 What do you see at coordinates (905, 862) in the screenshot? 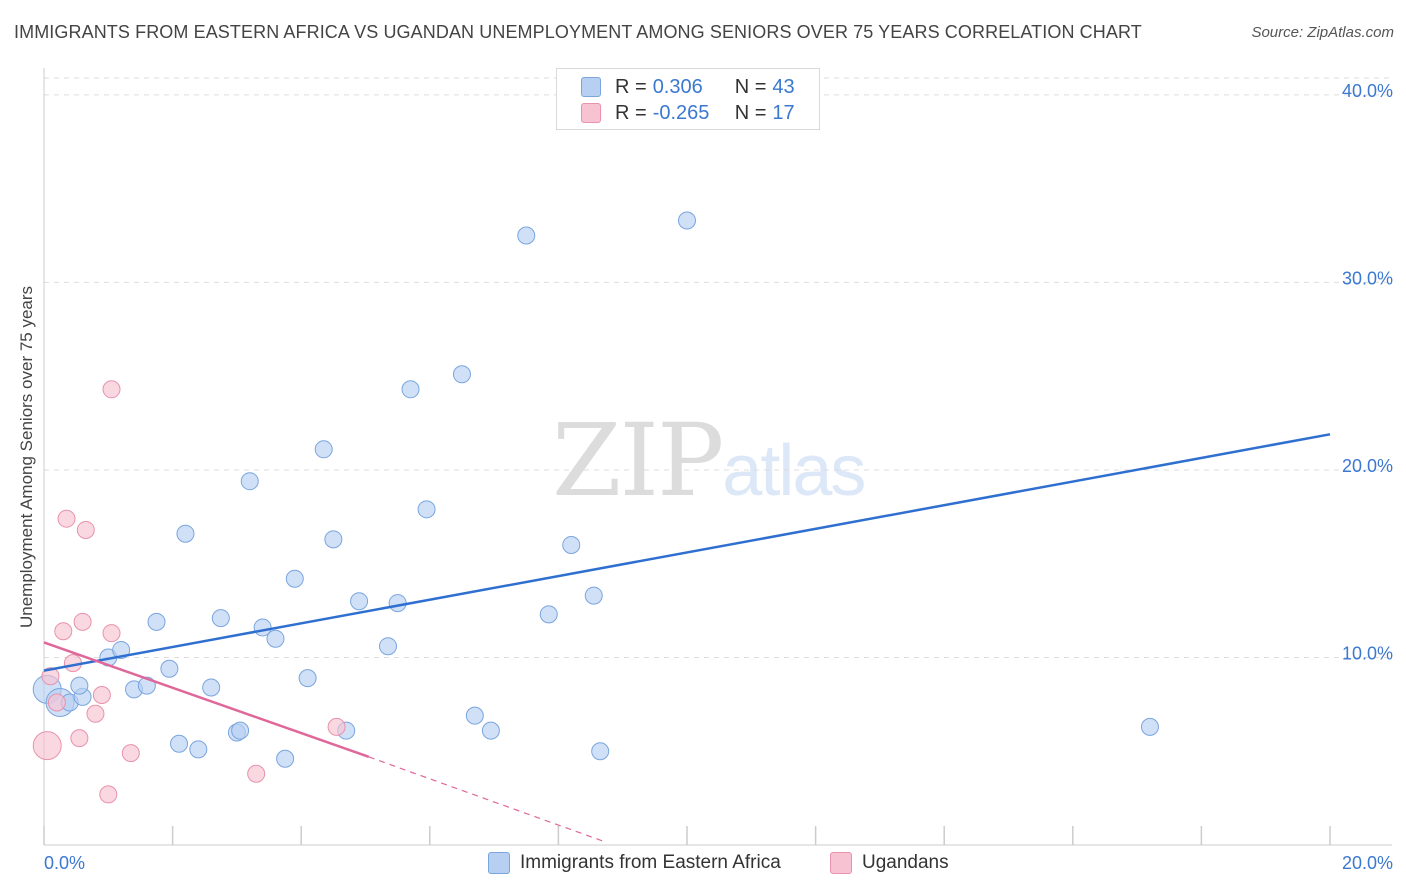
I see `series-label-ugandans: Ugandans` at bounding box center [905, 862].